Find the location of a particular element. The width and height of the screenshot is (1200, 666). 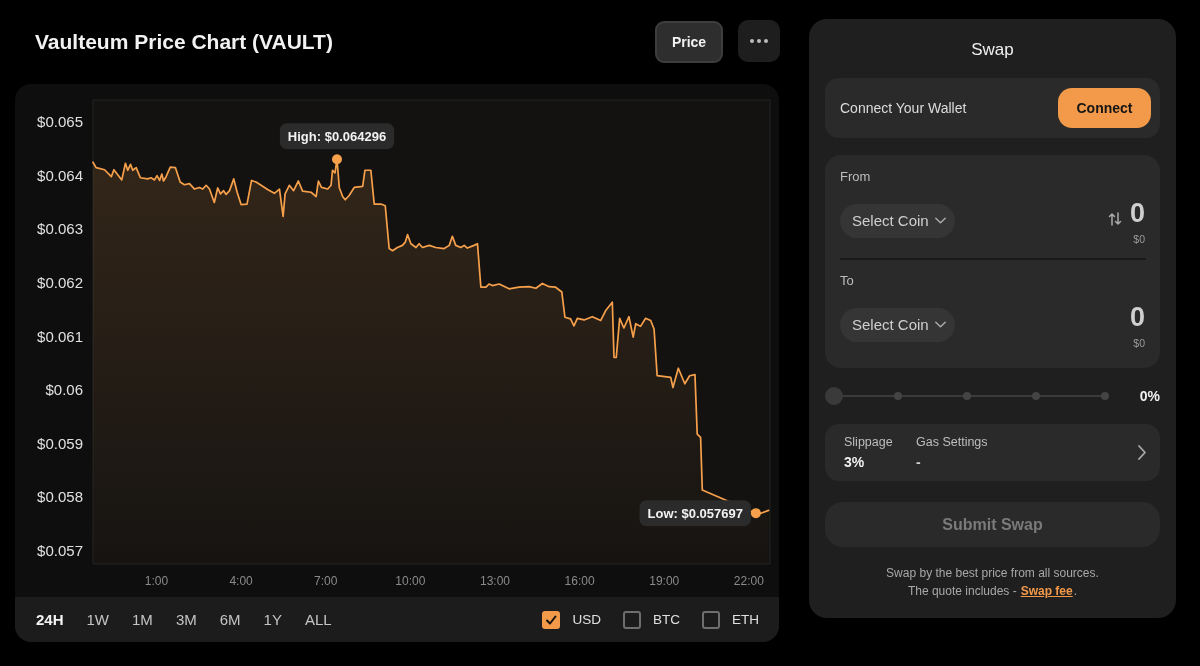

y-tick-label: $0.061 is located at coordinates (60, 336).